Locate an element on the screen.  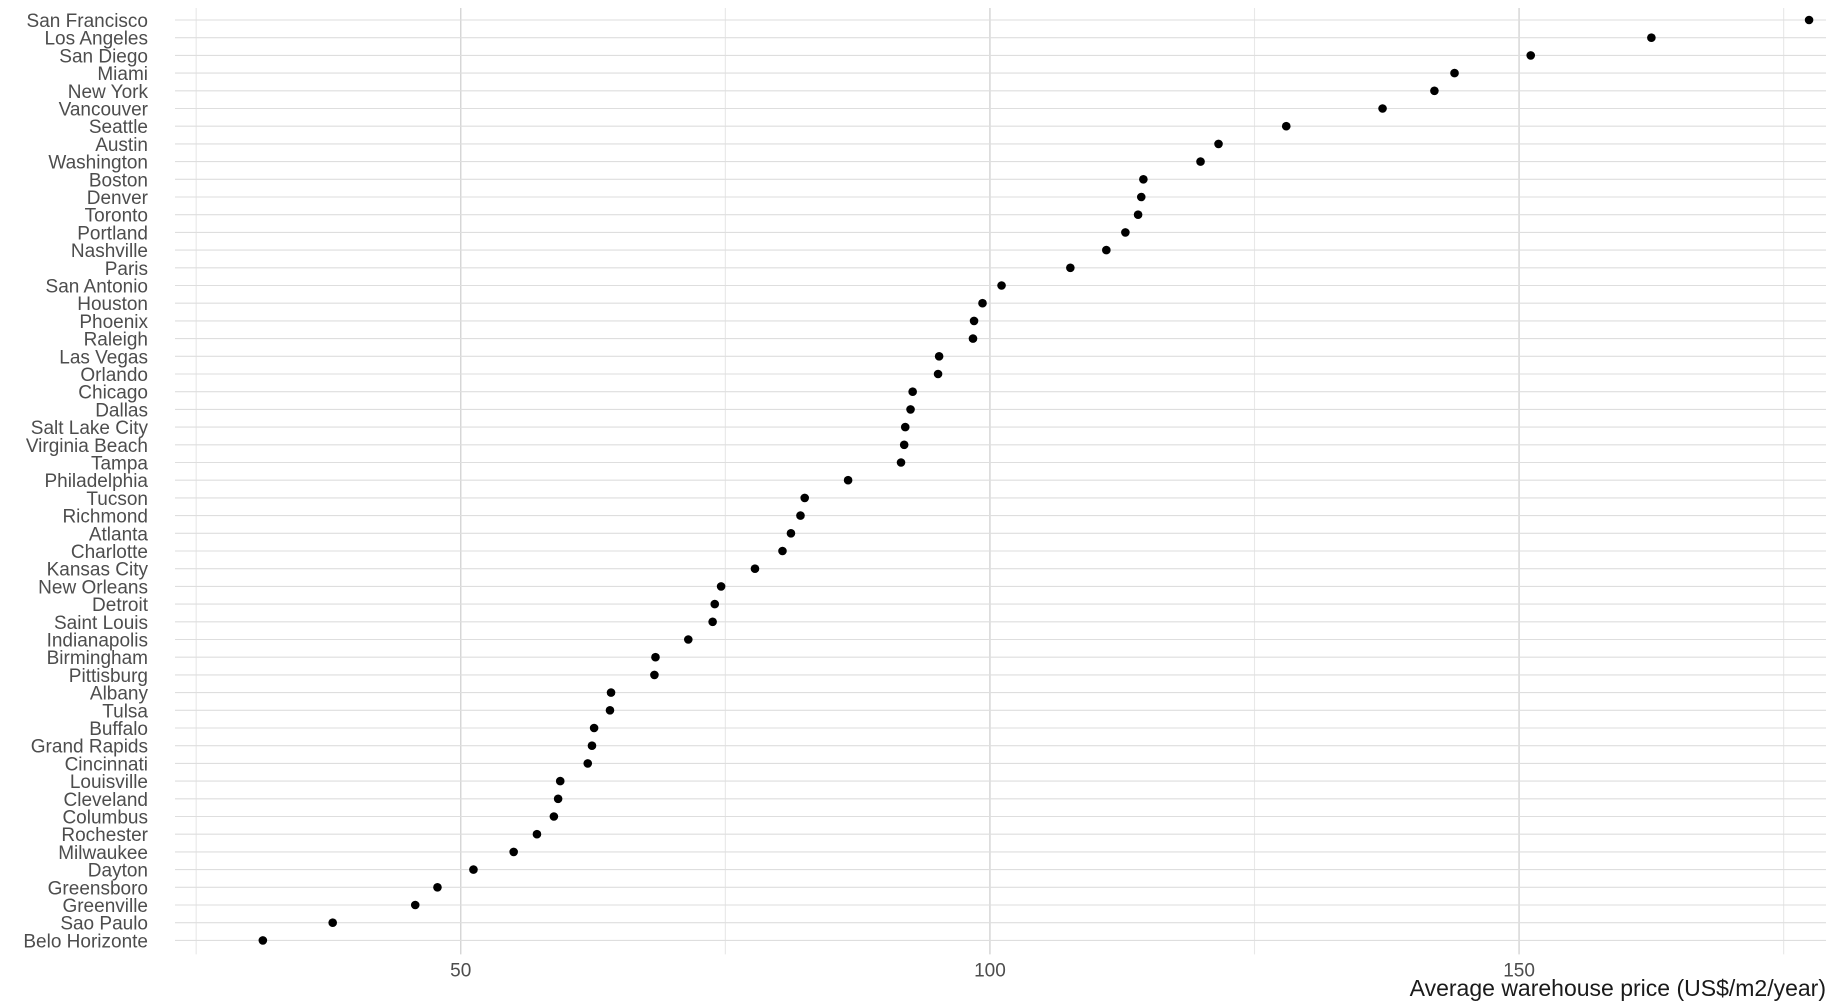
y-category-label: Dayton is located at coordinates (118, 871).